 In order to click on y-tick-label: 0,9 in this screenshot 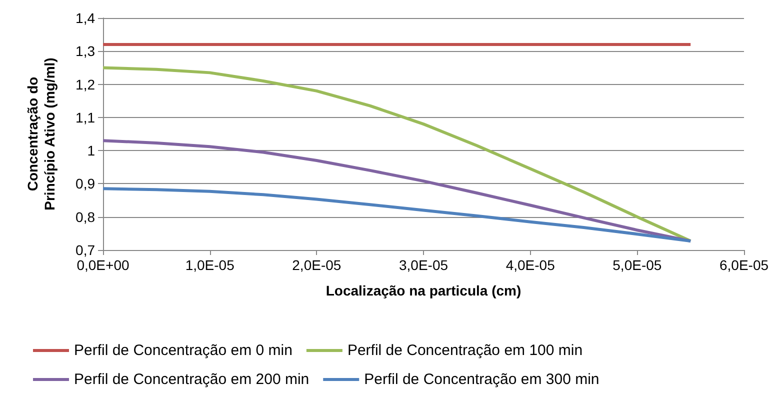, I will do `click(86, 184)`.